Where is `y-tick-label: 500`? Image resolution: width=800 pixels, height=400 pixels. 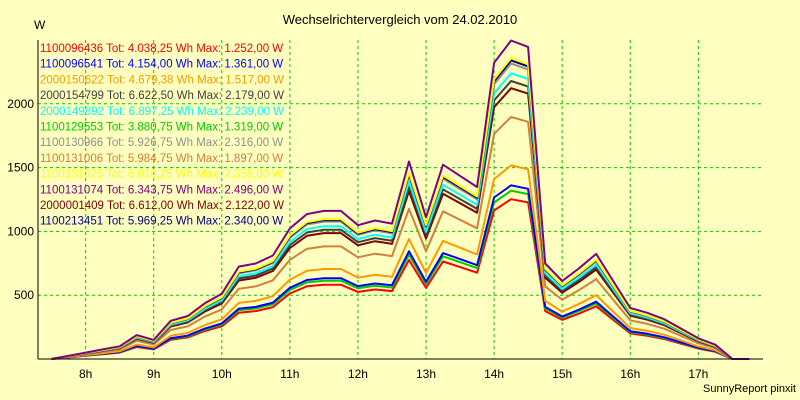 y-tick-label: 500 is located at coordinates (24, 295).